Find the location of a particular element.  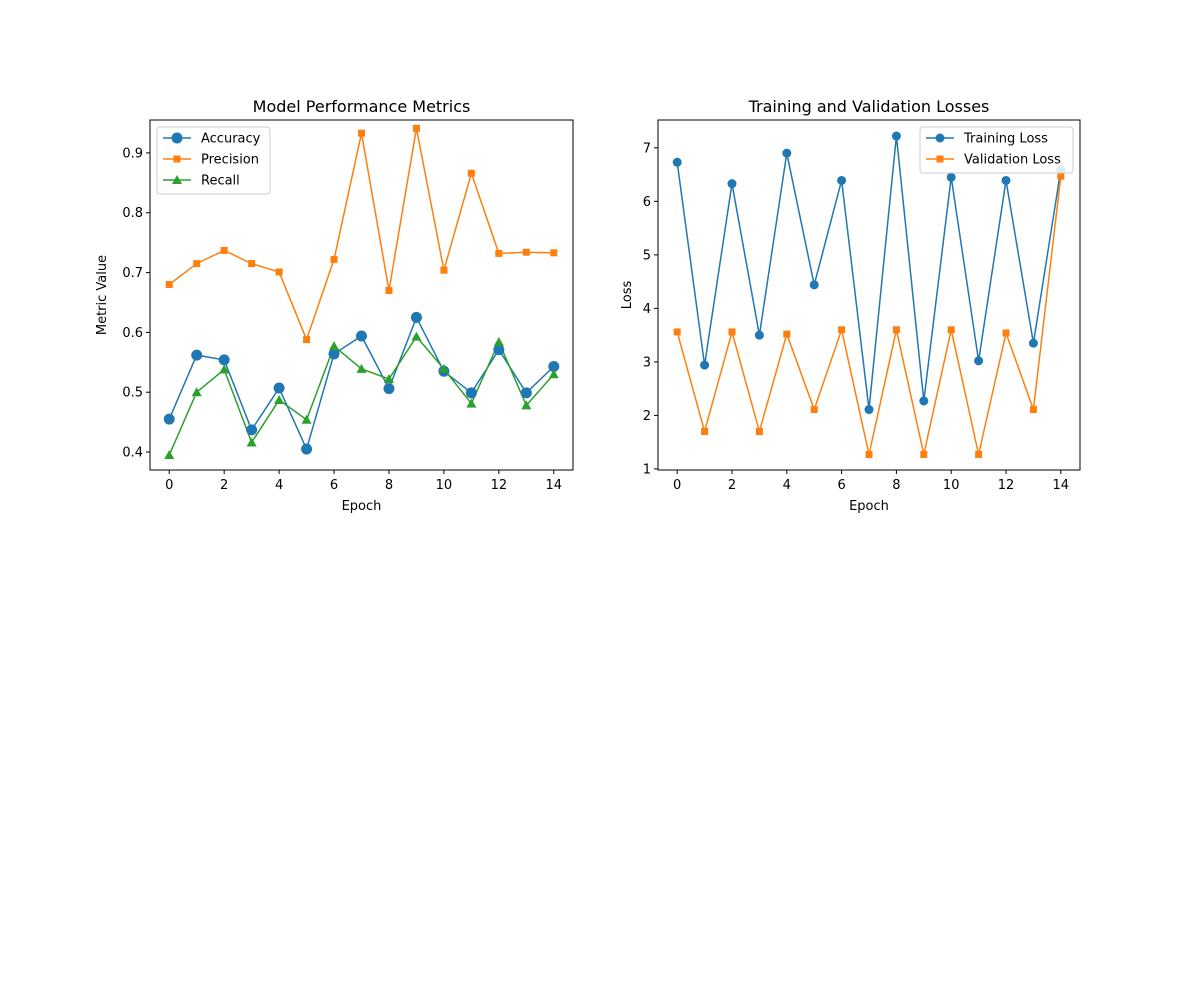

legend-entry-accuracy: Accuracy is located at coordinates (212, 139).